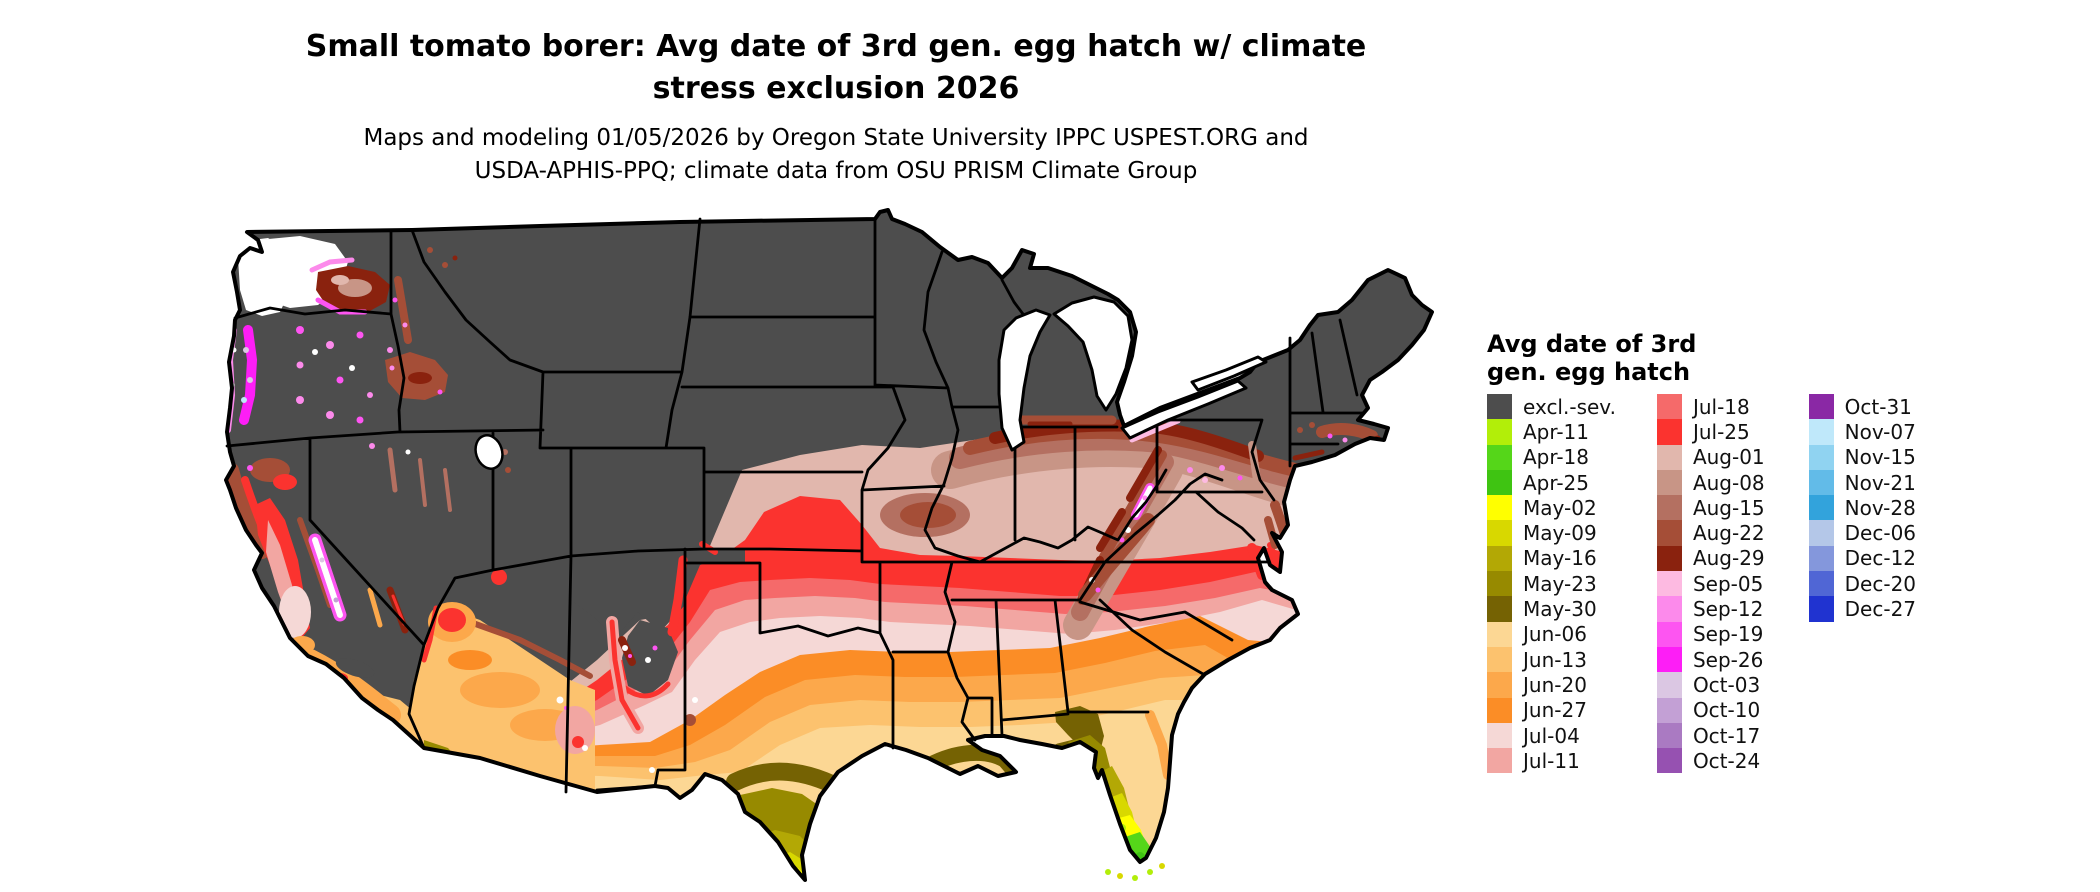  Describe the element at coordinates (1728, 609) in the screenshot. I see `legend-label: Sep-12` at that location.